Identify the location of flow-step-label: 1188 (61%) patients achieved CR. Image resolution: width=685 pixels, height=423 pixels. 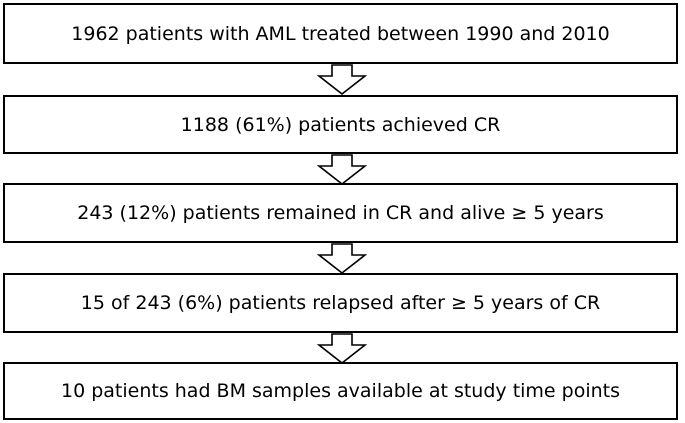
(340, 124).